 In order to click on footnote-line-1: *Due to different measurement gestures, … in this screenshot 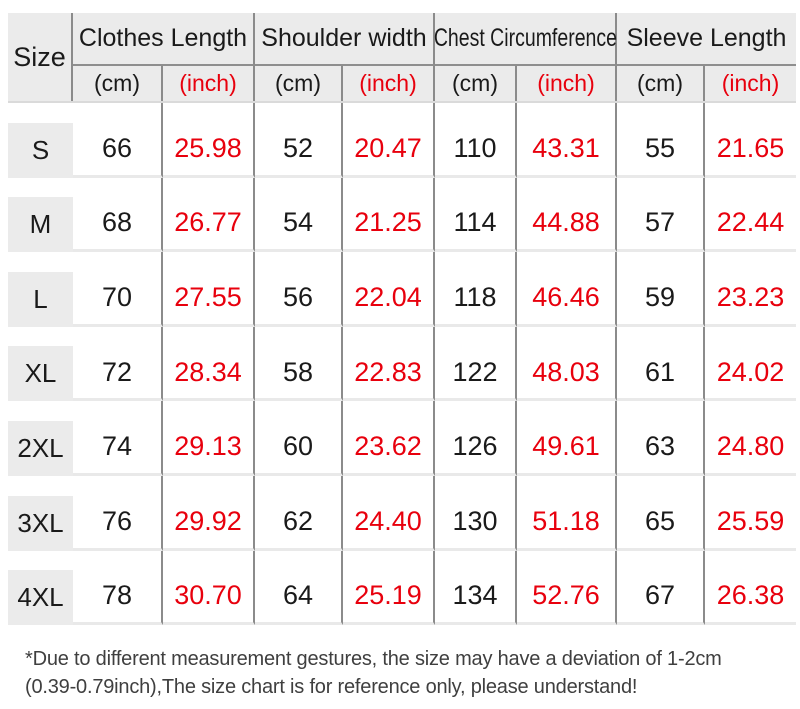, I will do `click(373, 659)`.